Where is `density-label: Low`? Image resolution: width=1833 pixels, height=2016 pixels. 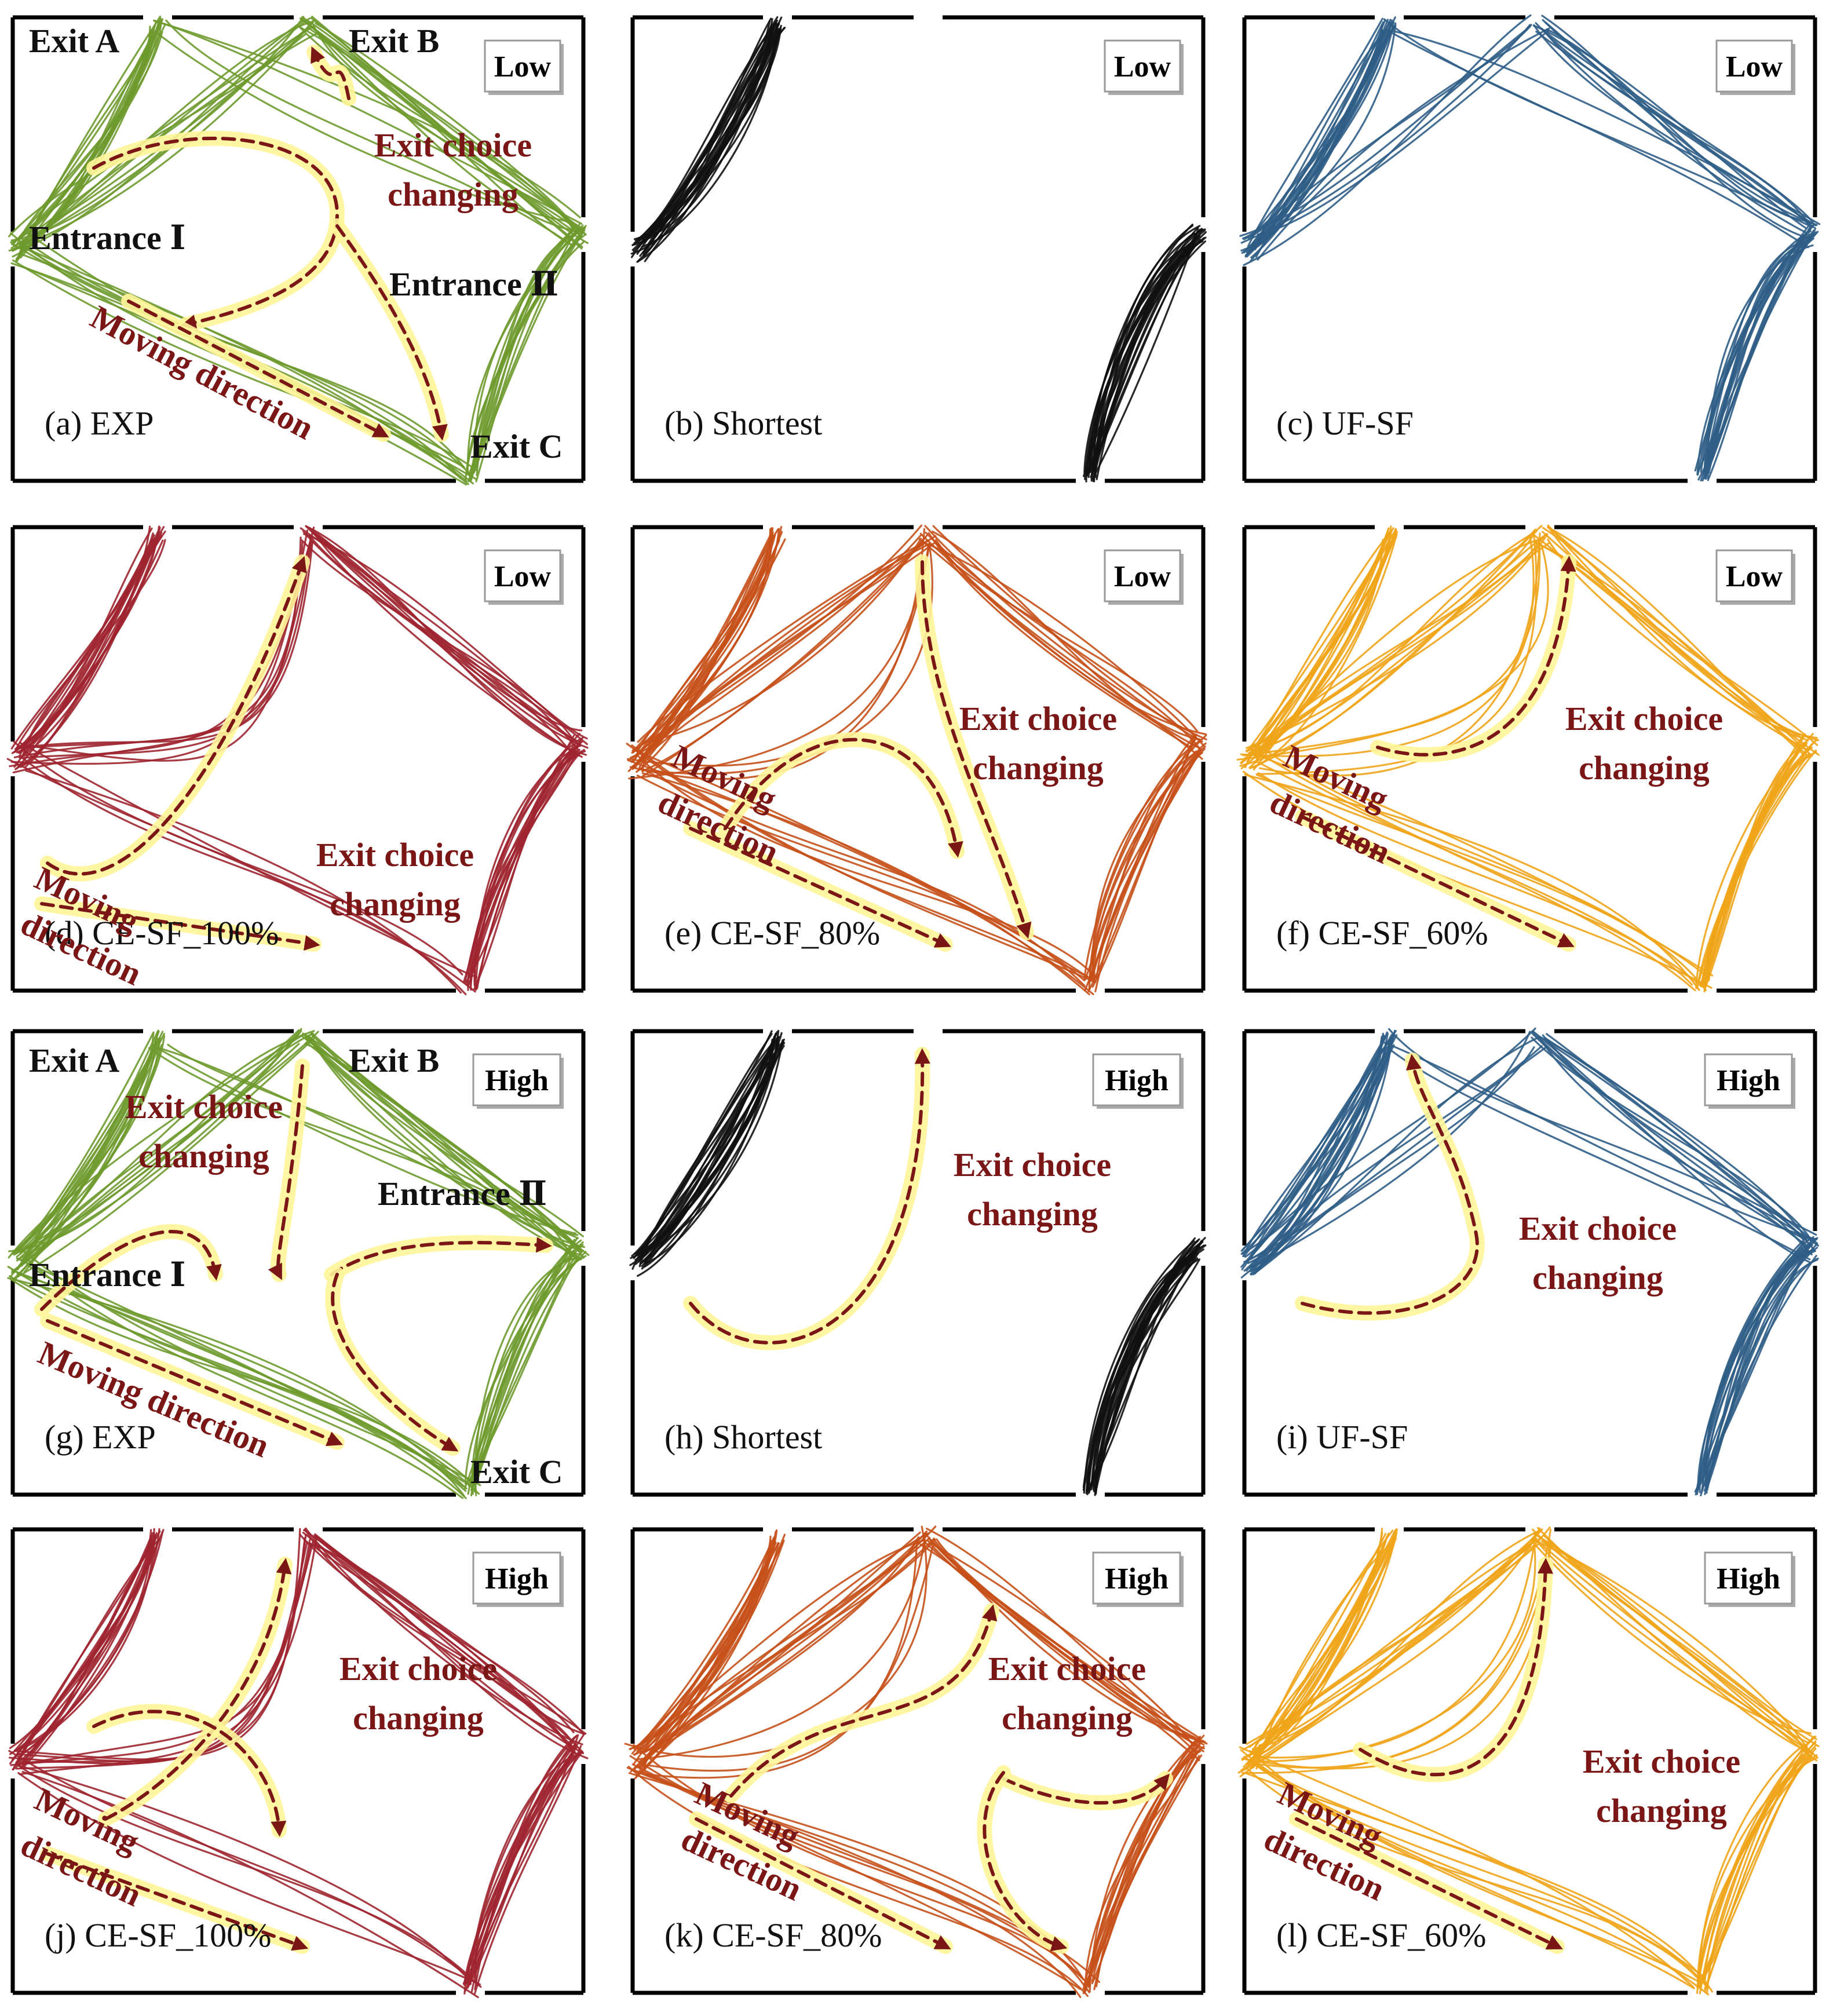 density-label: Low is located at coordinates (523, 576).